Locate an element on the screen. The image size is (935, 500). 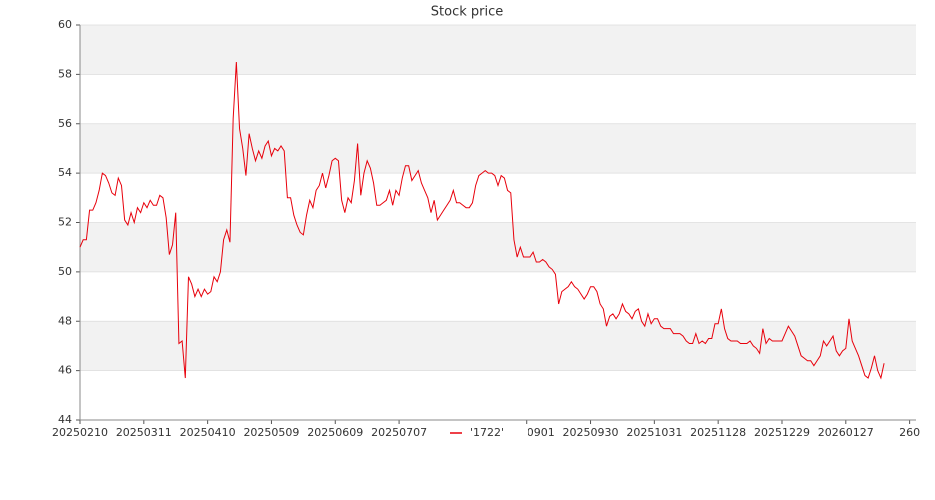
x-tick-label: 20250311 is located at coordinates (144, 432).